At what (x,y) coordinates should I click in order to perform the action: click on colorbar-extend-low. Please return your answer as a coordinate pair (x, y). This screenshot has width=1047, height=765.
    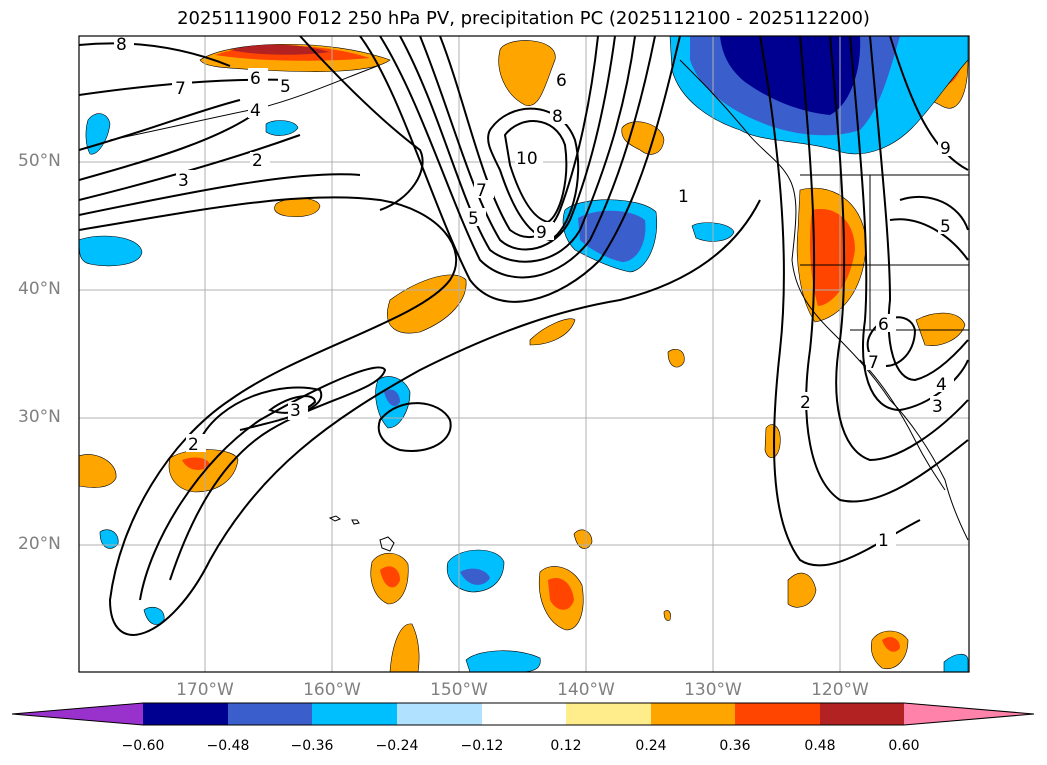
    Looking at the image, I should click on (77, 714).